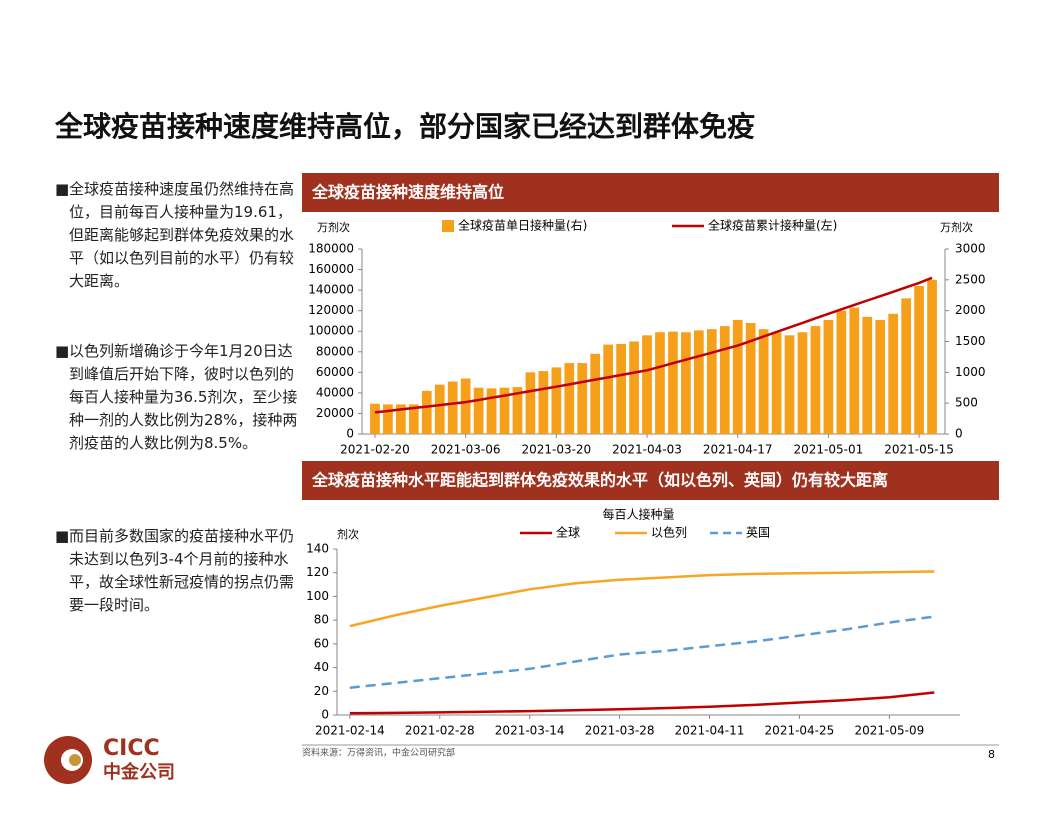 The height and width of the screenshot is (816, 1056). What do you see at coordinates (758, 533) in the screenshot?
I see `legend-label: 英国` at bounding box center [758, 533].